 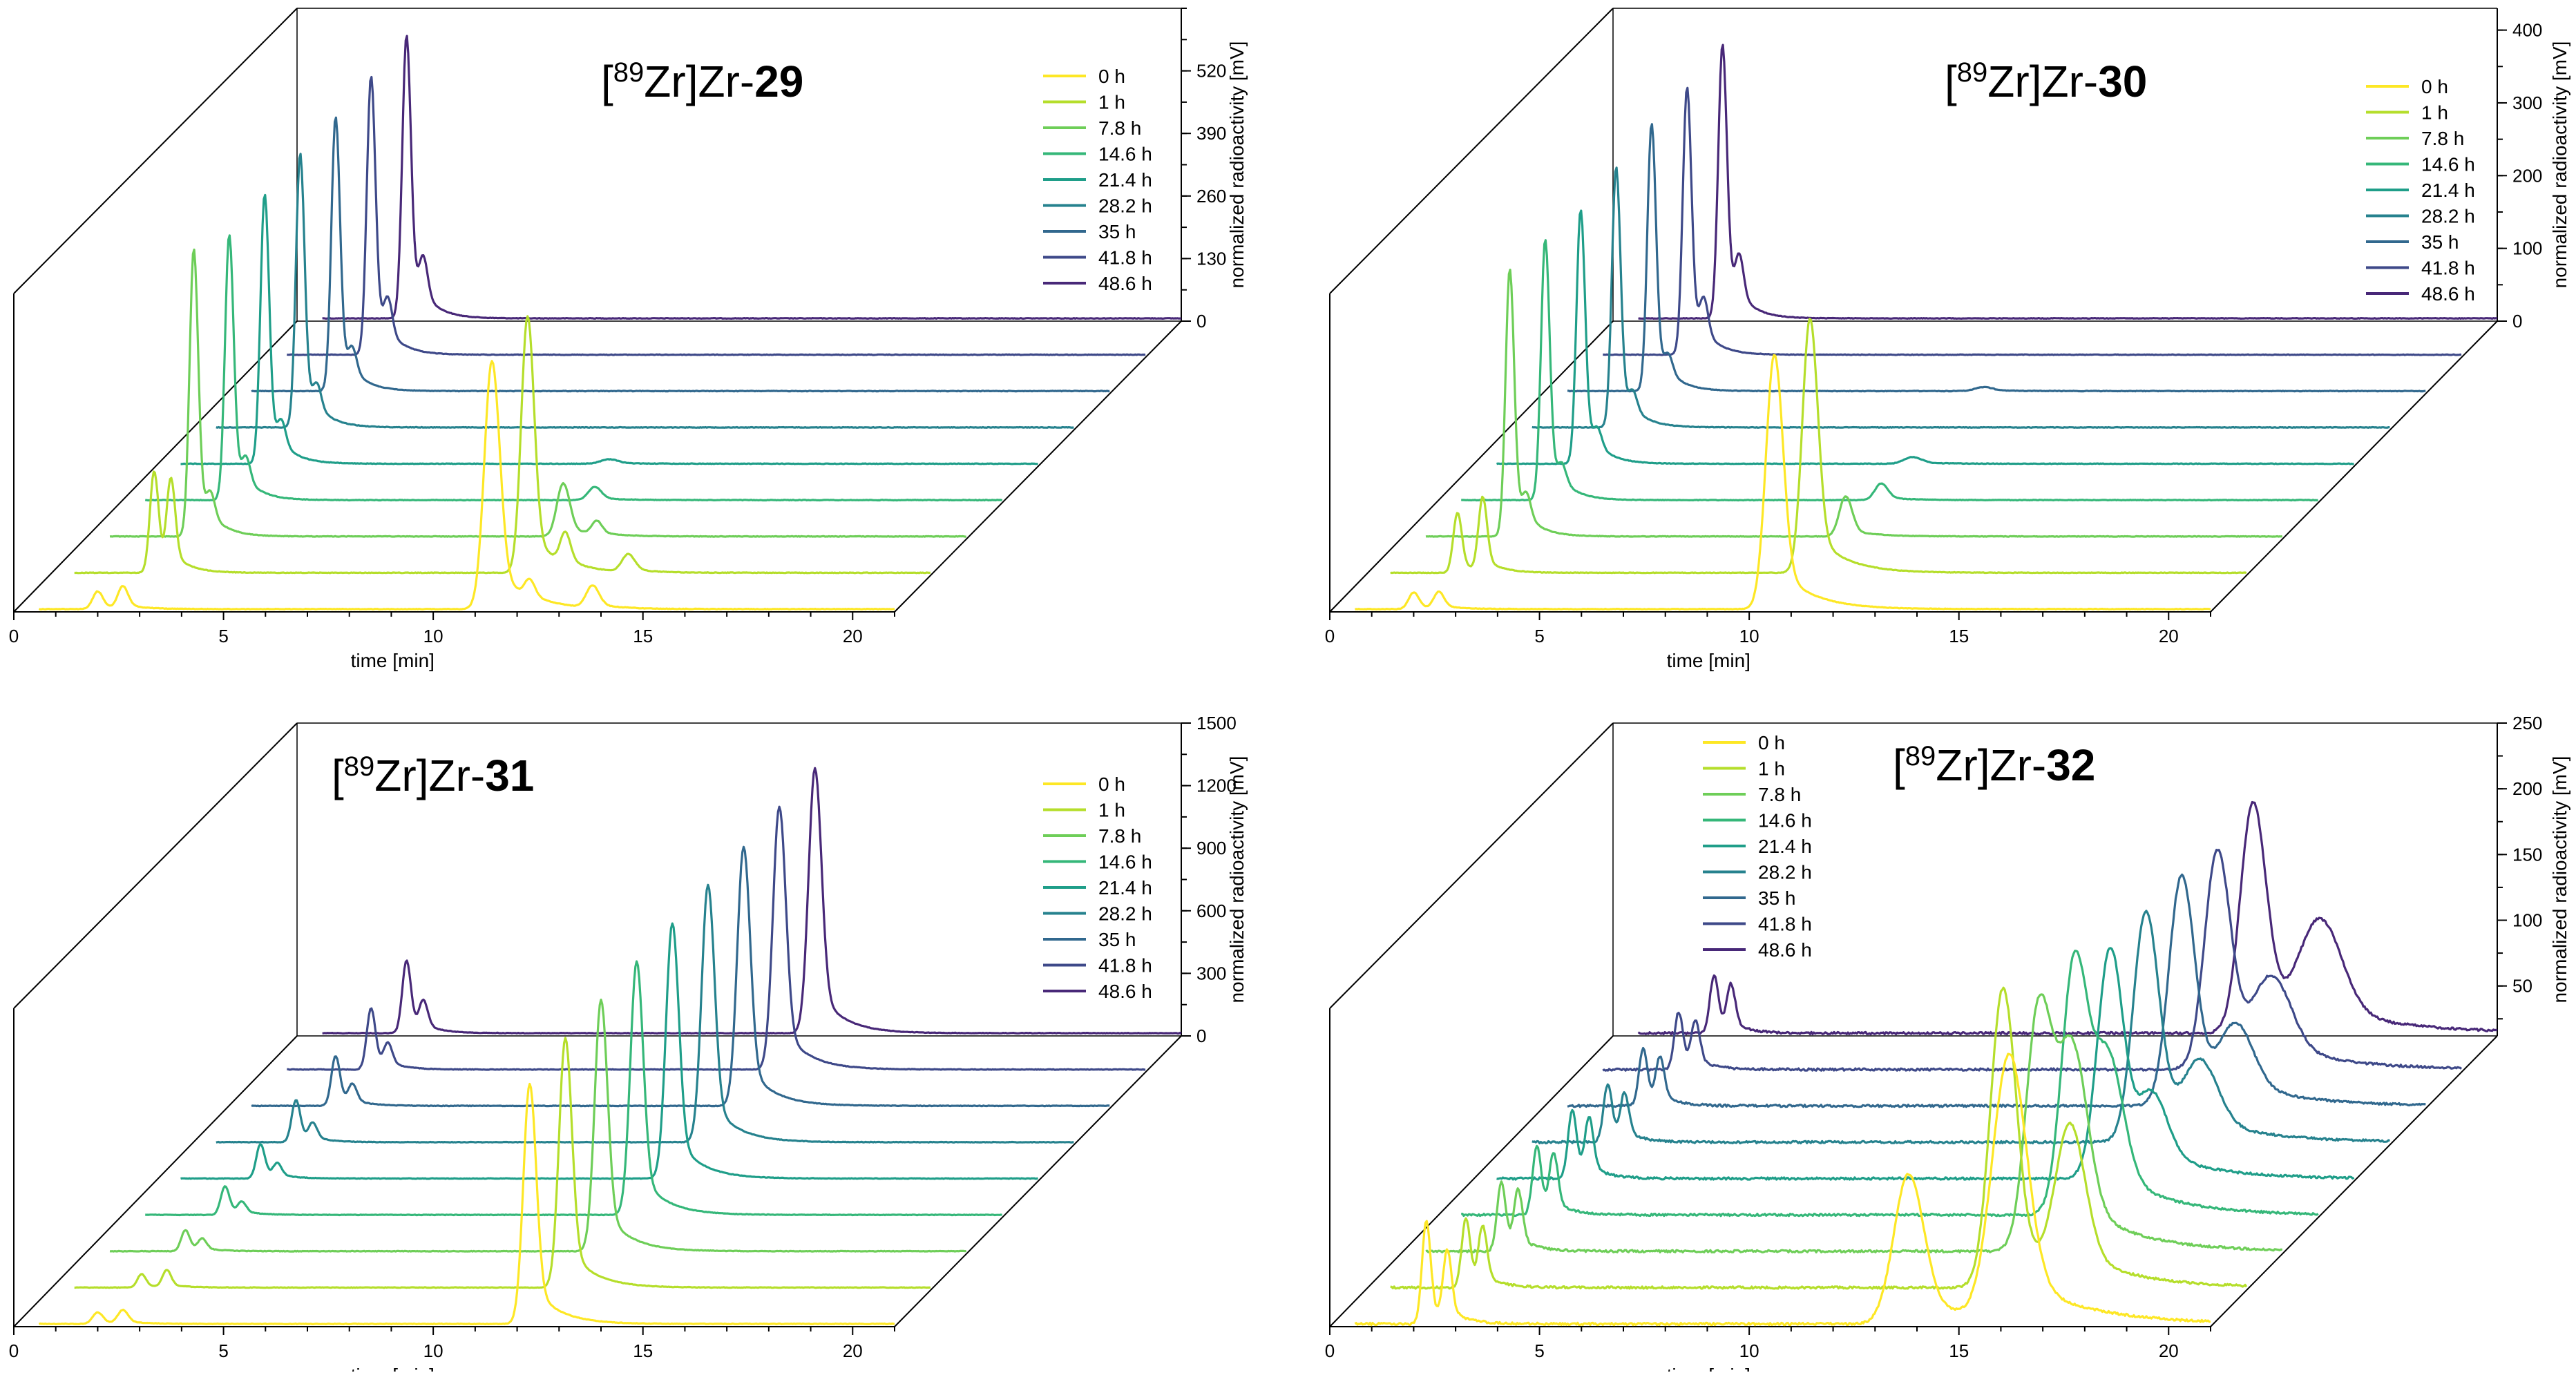 What do you see at coordinates (1216, 786) in the screenshot?
I see `y-tick-label: 1200` at bounding box center [1216, 786].